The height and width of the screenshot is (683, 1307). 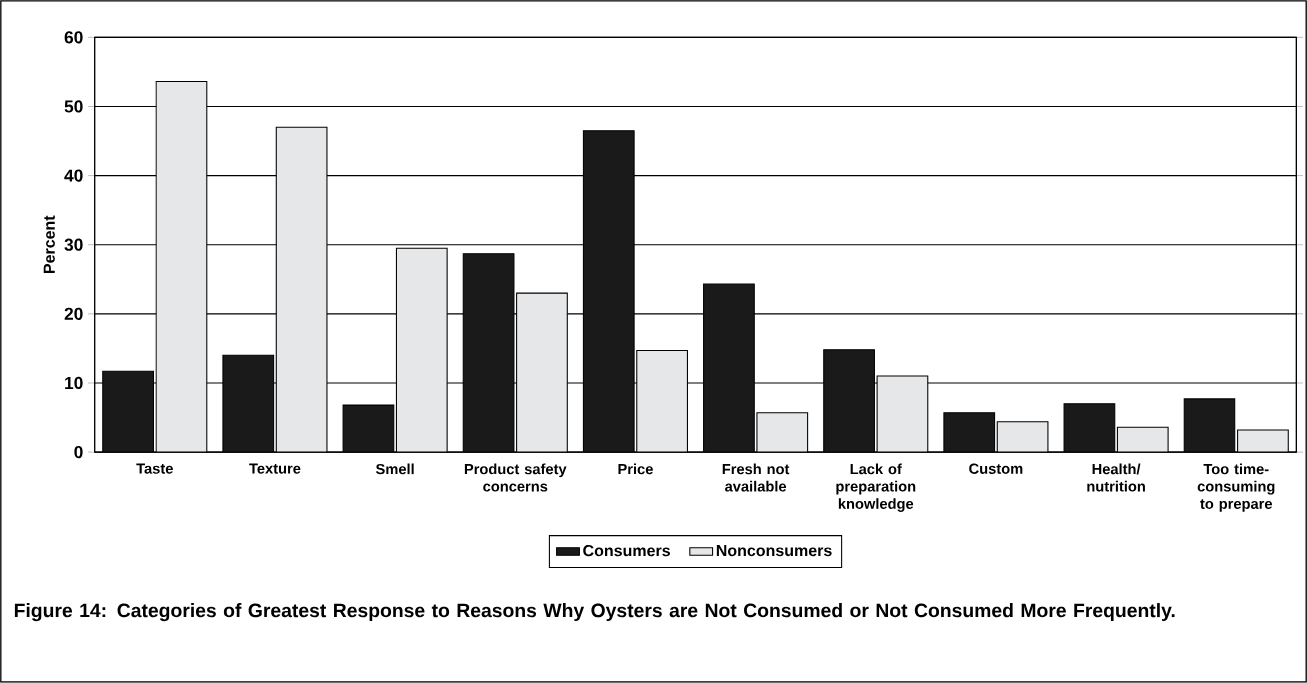 I want to click on y-axis-title: Percent, so click(x=49, y=244).